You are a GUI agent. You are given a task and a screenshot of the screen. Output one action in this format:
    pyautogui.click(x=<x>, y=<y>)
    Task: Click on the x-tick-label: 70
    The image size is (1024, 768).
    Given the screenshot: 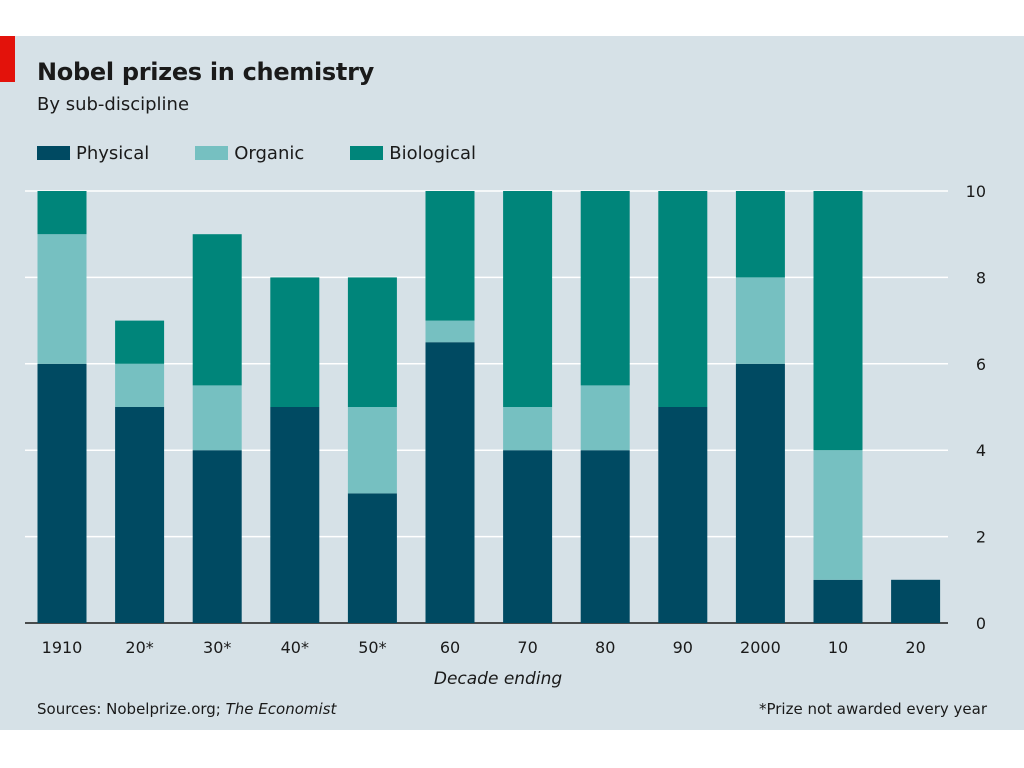 What is the action you would take?
    pyautogui.click(x=527, y=647)
    